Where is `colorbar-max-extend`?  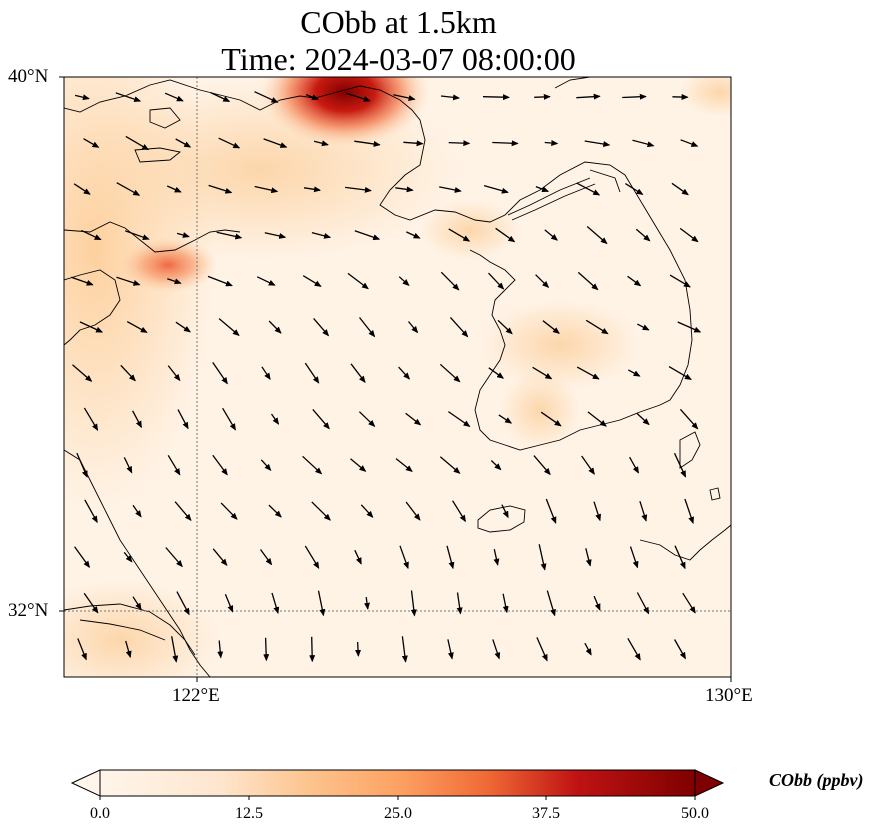 colorbar-max-extend is located at coordinates (709, 783).